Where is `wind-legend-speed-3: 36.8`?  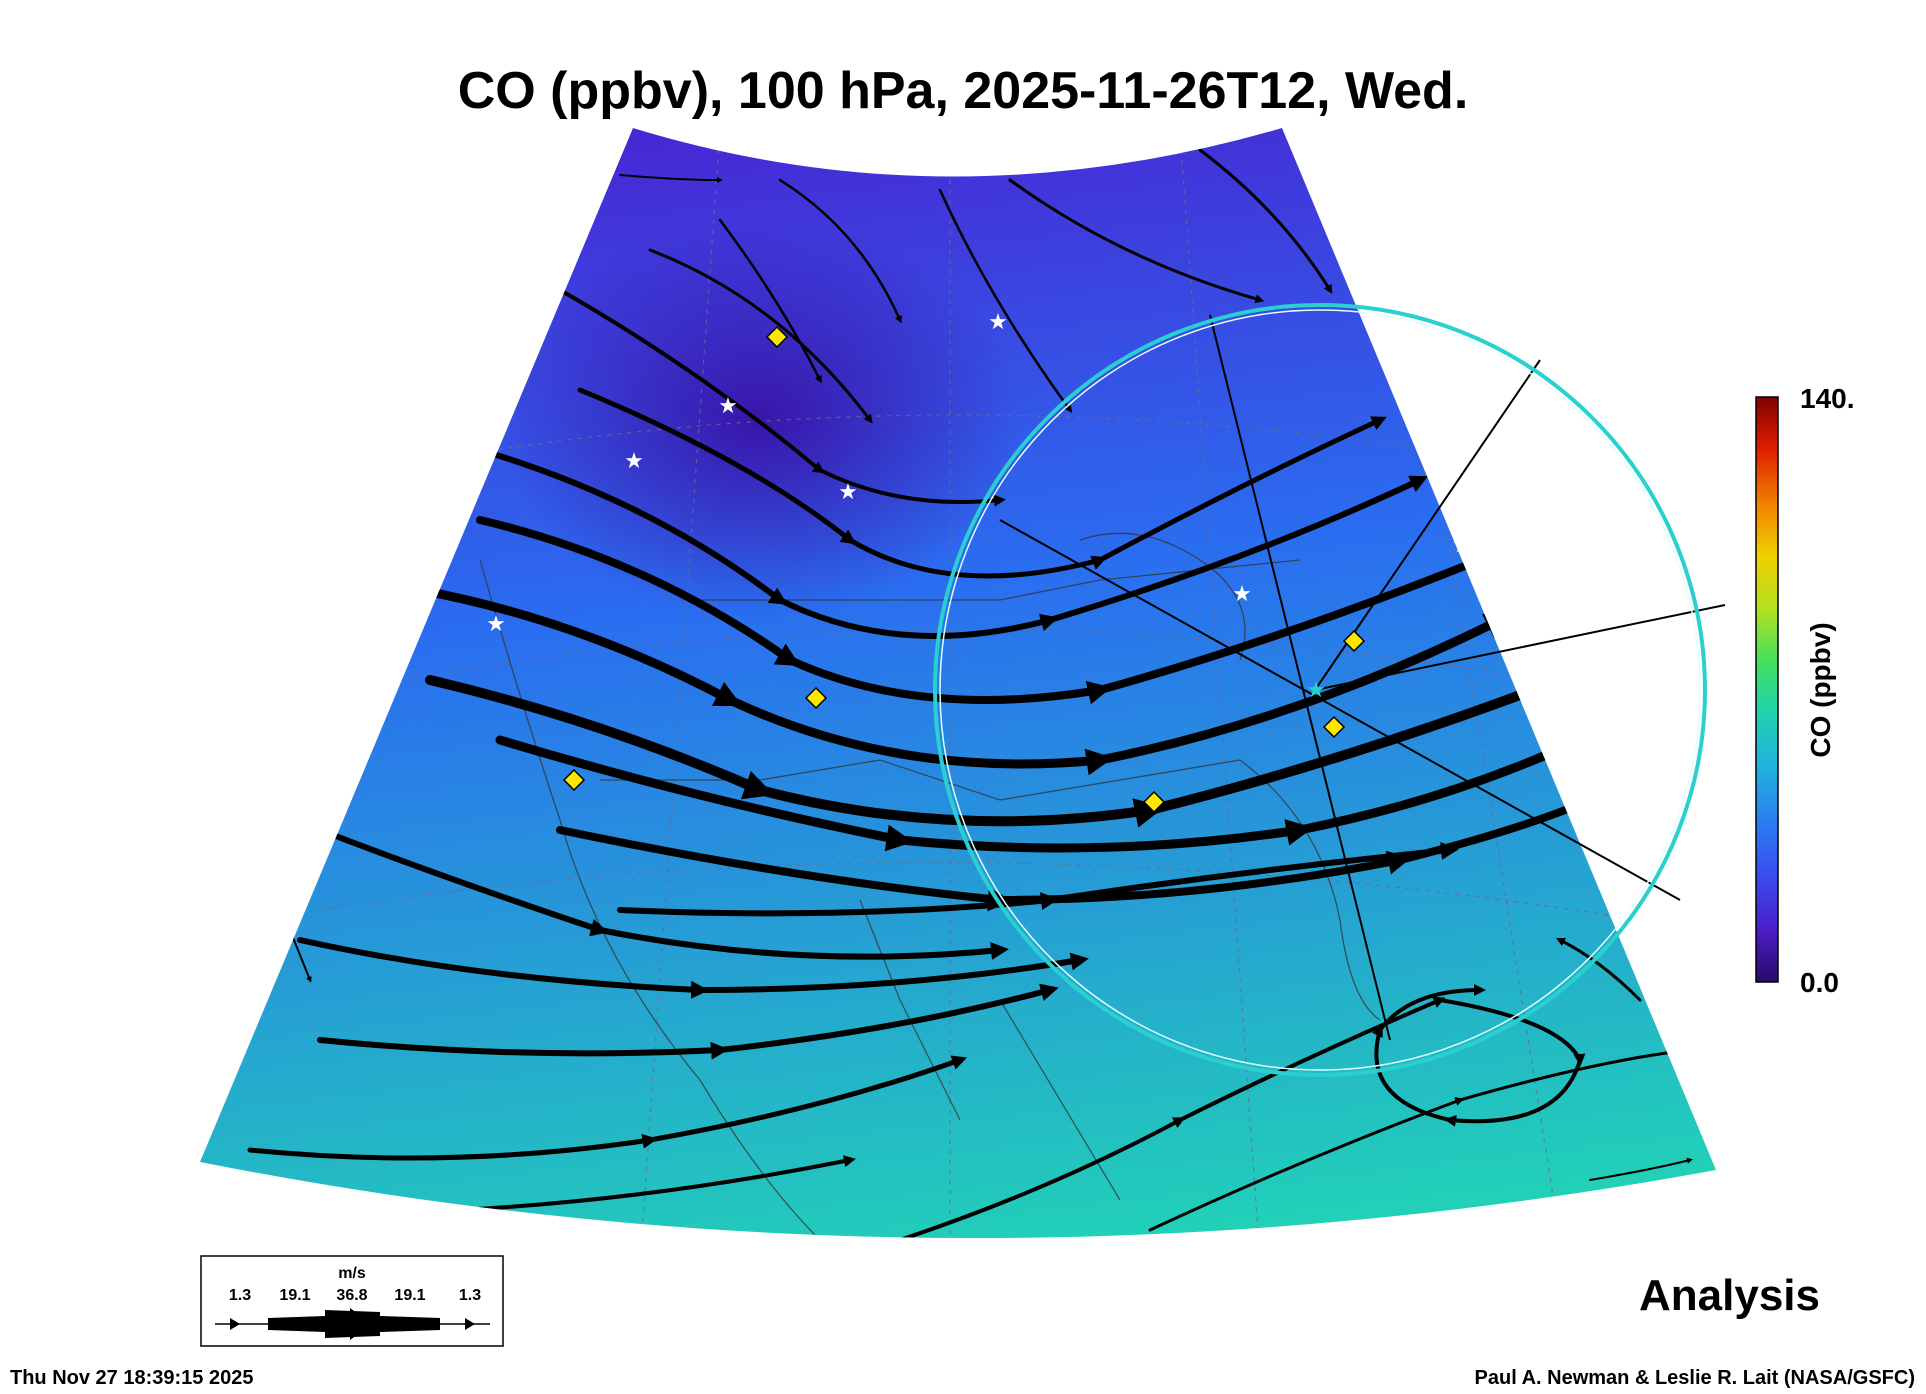 wind-legend-speed-3: 36.8 is located at coordinates (351, 1295).